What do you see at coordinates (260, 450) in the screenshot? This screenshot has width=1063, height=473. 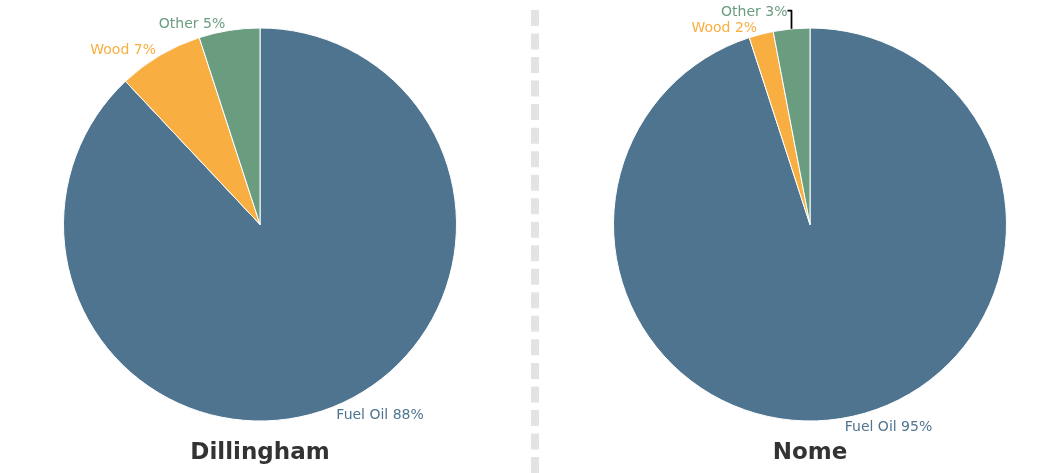 I see `text: Dillingham` at bounding box center [260, 450].